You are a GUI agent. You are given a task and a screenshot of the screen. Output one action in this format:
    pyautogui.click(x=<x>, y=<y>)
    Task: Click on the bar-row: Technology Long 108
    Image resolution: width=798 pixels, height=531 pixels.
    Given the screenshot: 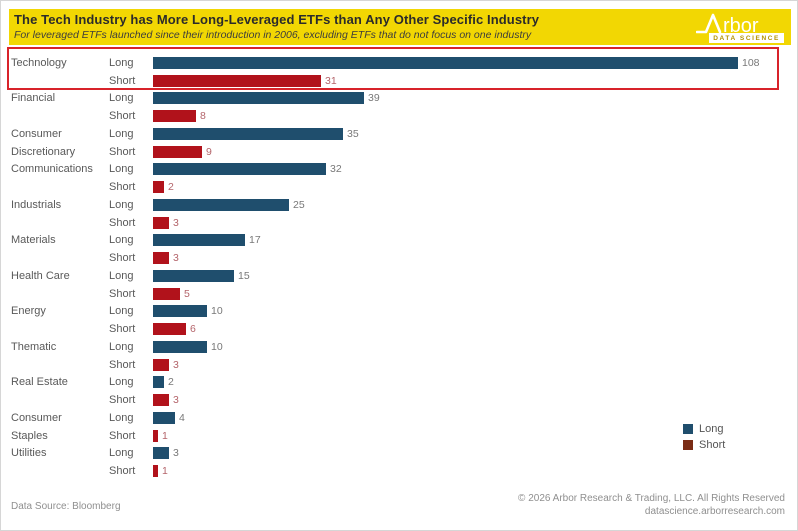 What is the action you would take?
    pyautogui.click(x=401, y=63)
    